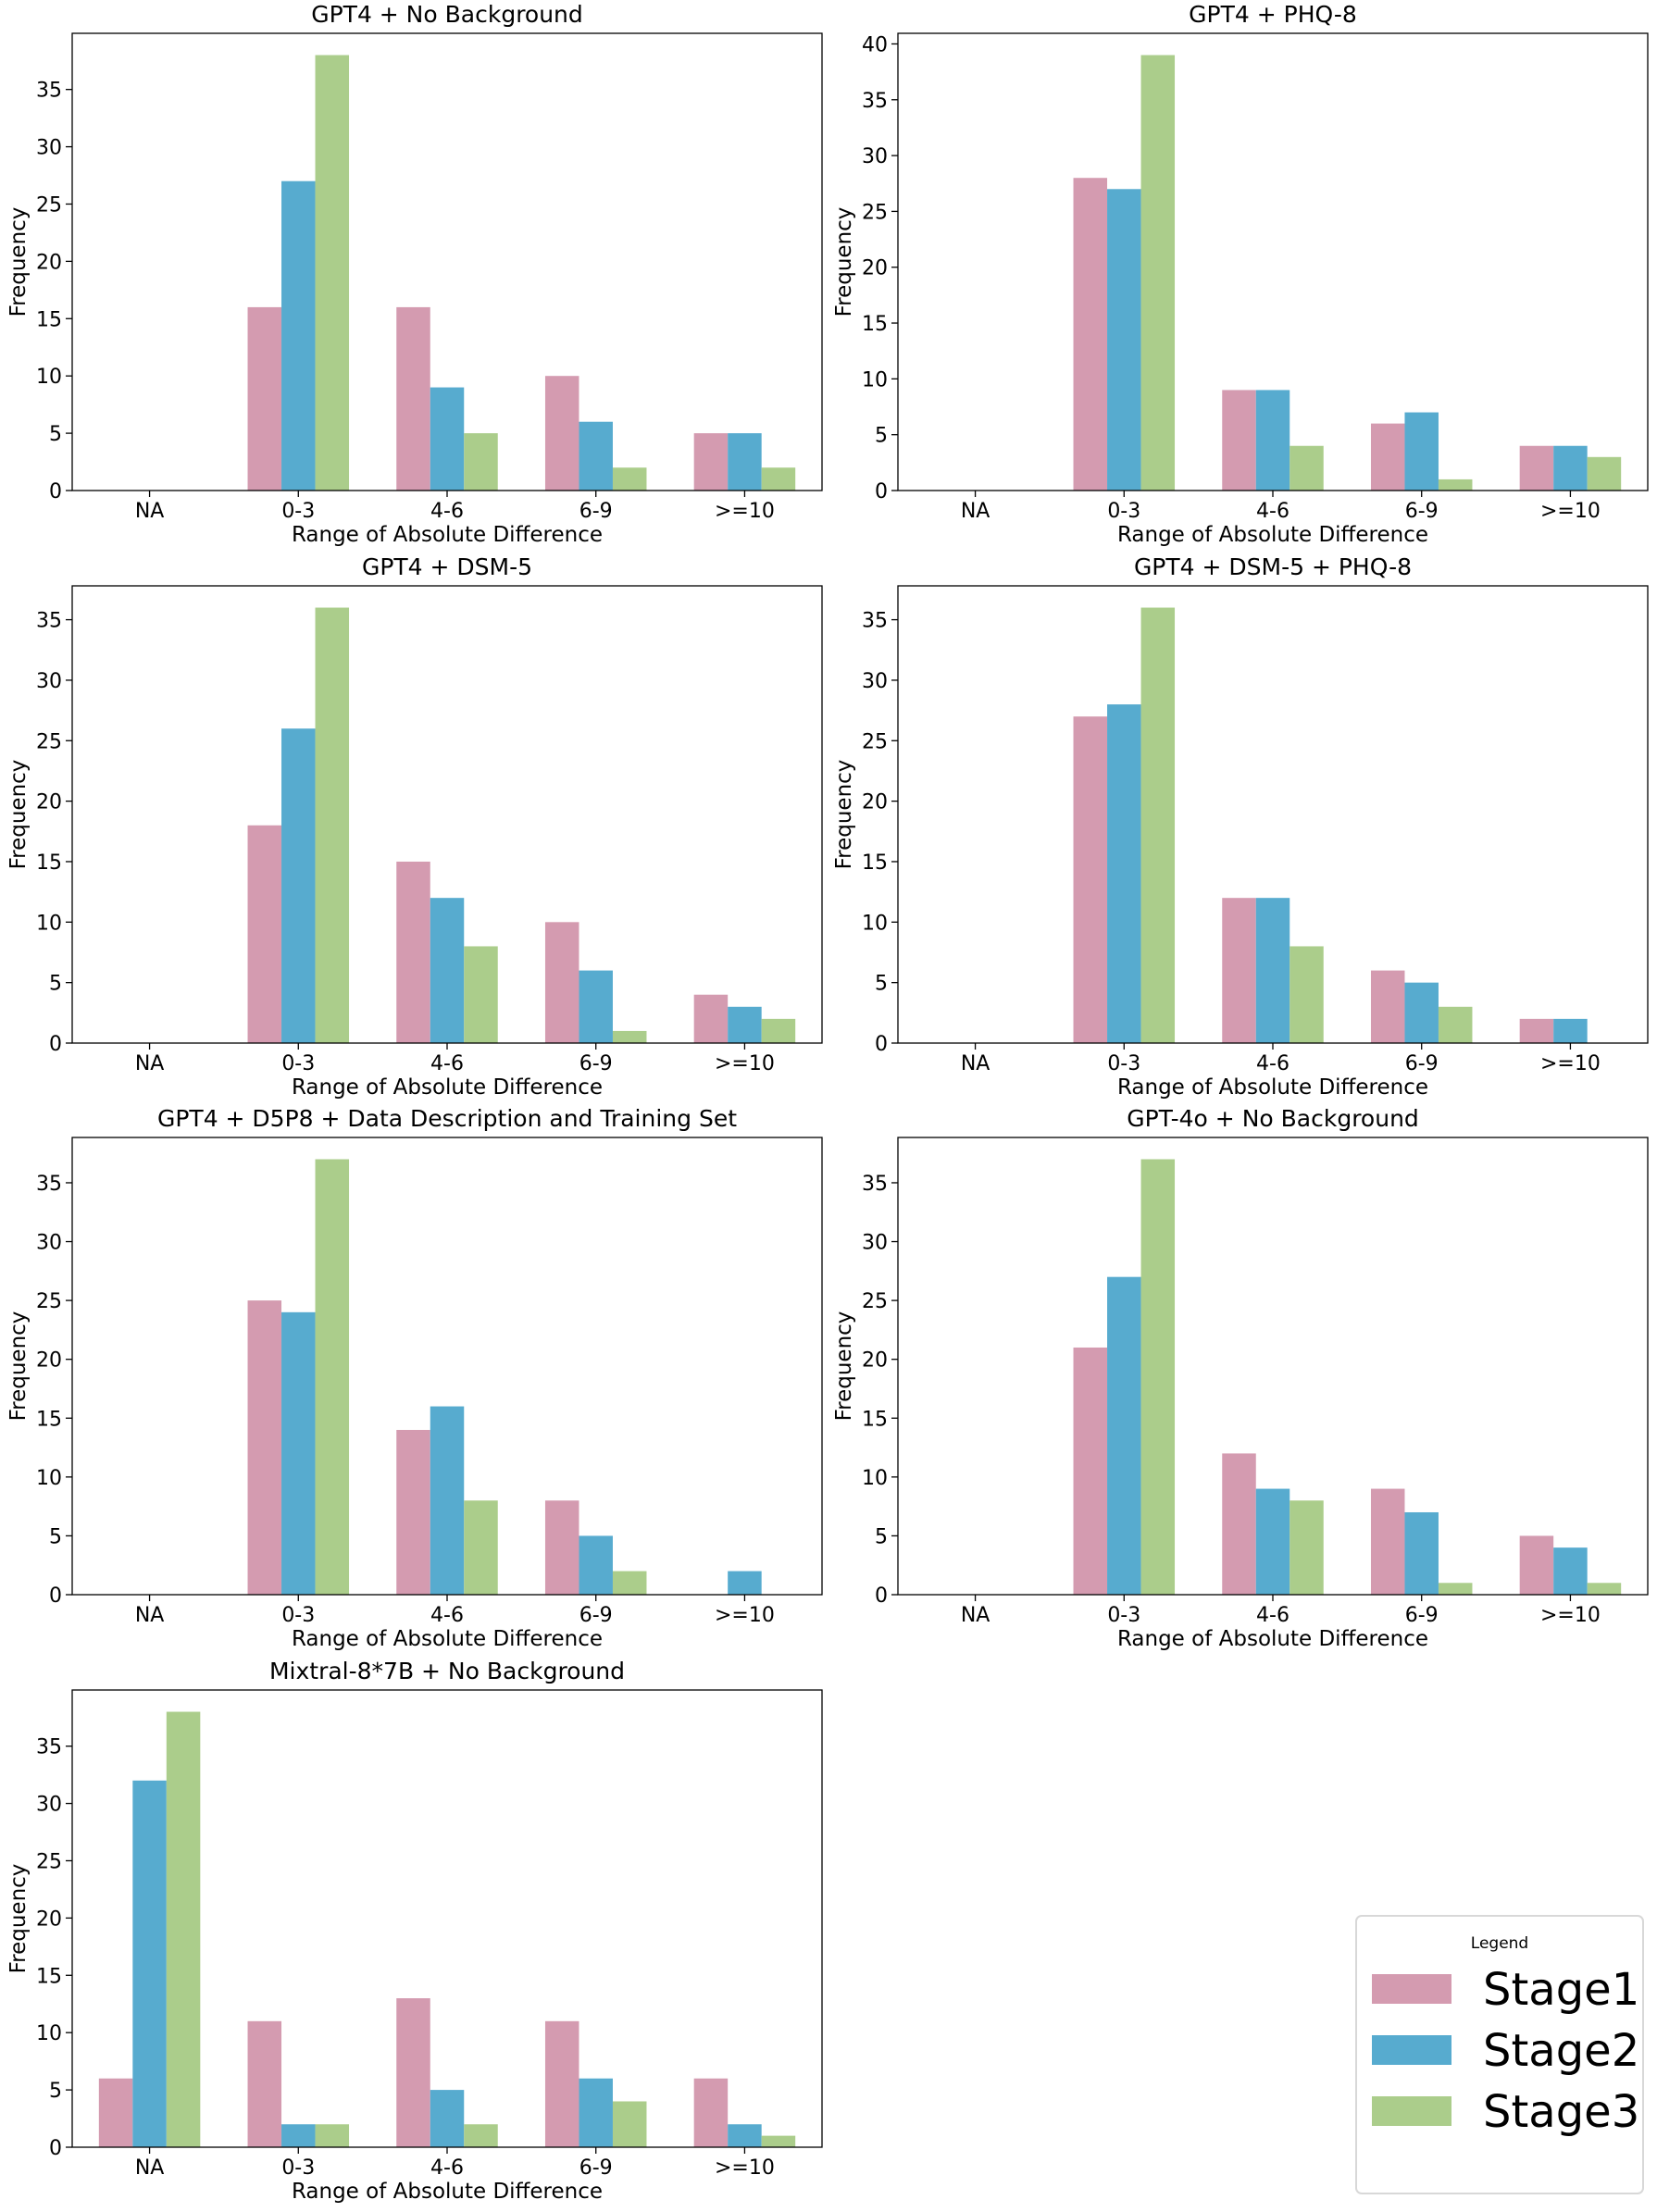 The image size is (1657, 2212). Describe the element at coordinates (1412, 2050) in the screenshot. I see `legend-swatch-stage2` at that location.